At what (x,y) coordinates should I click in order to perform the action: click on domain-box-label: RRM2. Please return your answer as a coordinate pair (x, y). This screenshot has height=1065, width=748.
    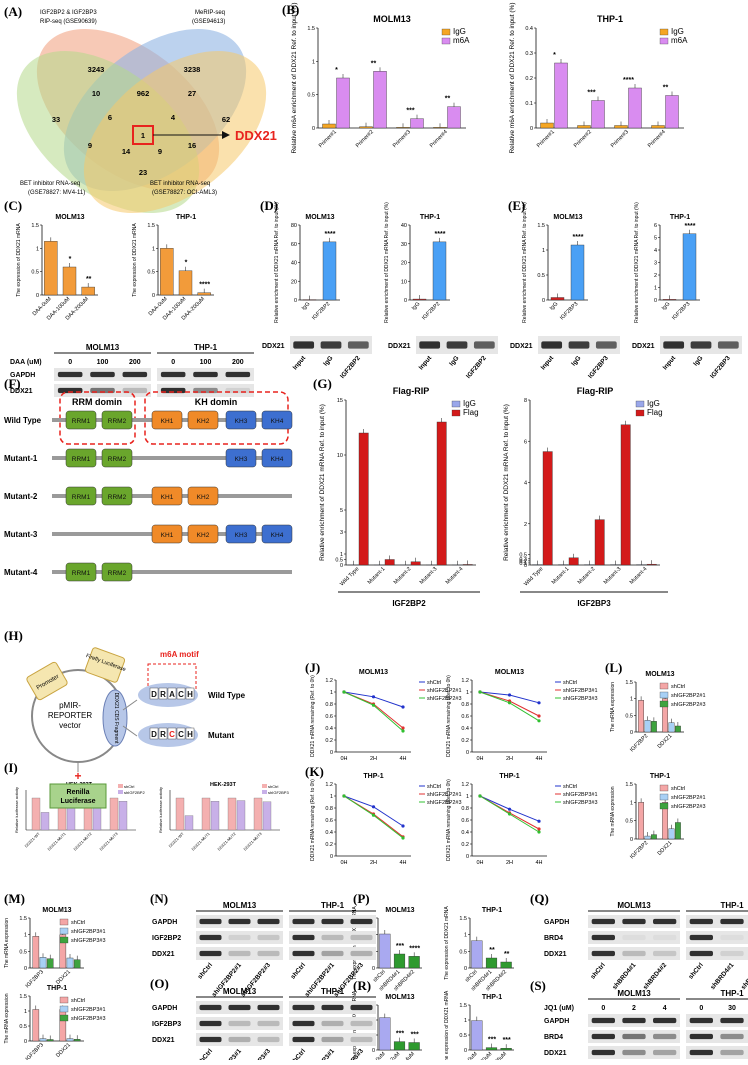
    Looking at the image, I should click on (117, 497).